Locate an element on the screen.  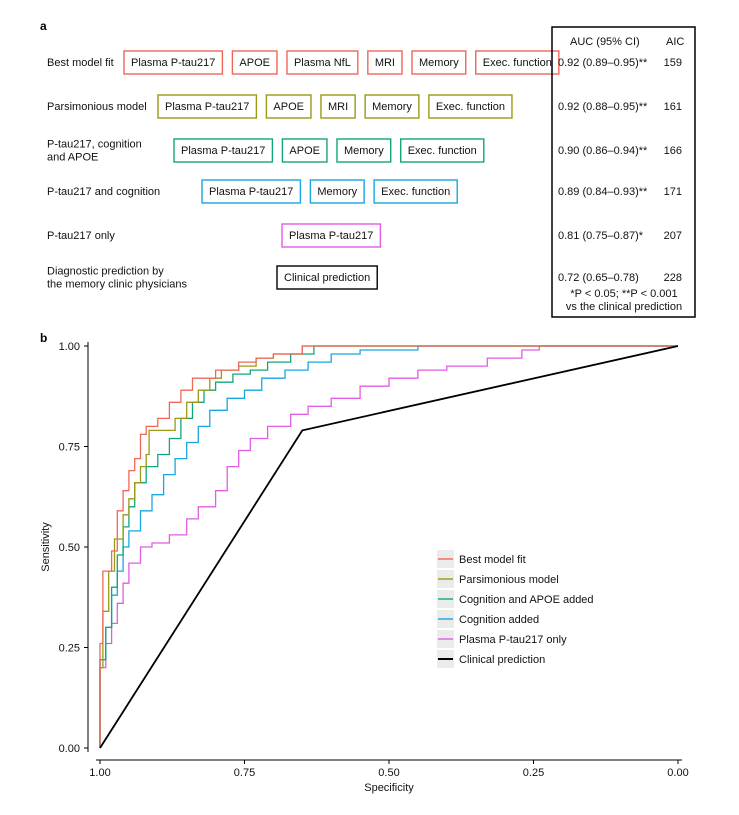
aic-value: 166 is located at coordinates (673, 151).